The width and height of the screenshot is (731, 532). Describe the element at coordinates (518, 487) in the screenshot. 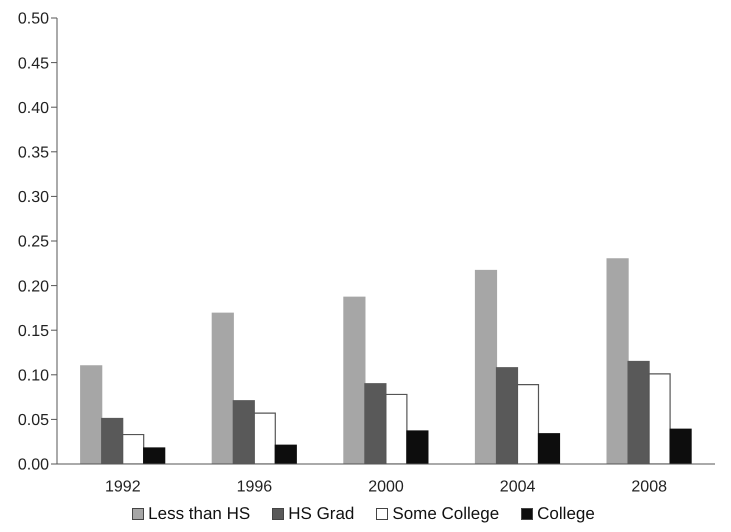

I see `x-tick-label: 2004` at that location.